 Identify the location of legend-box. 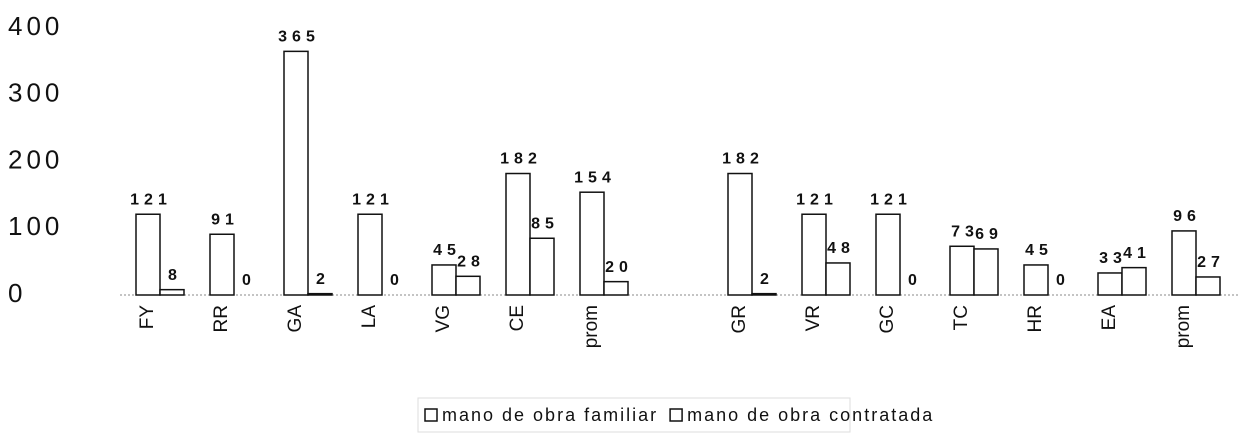
(634, 415).